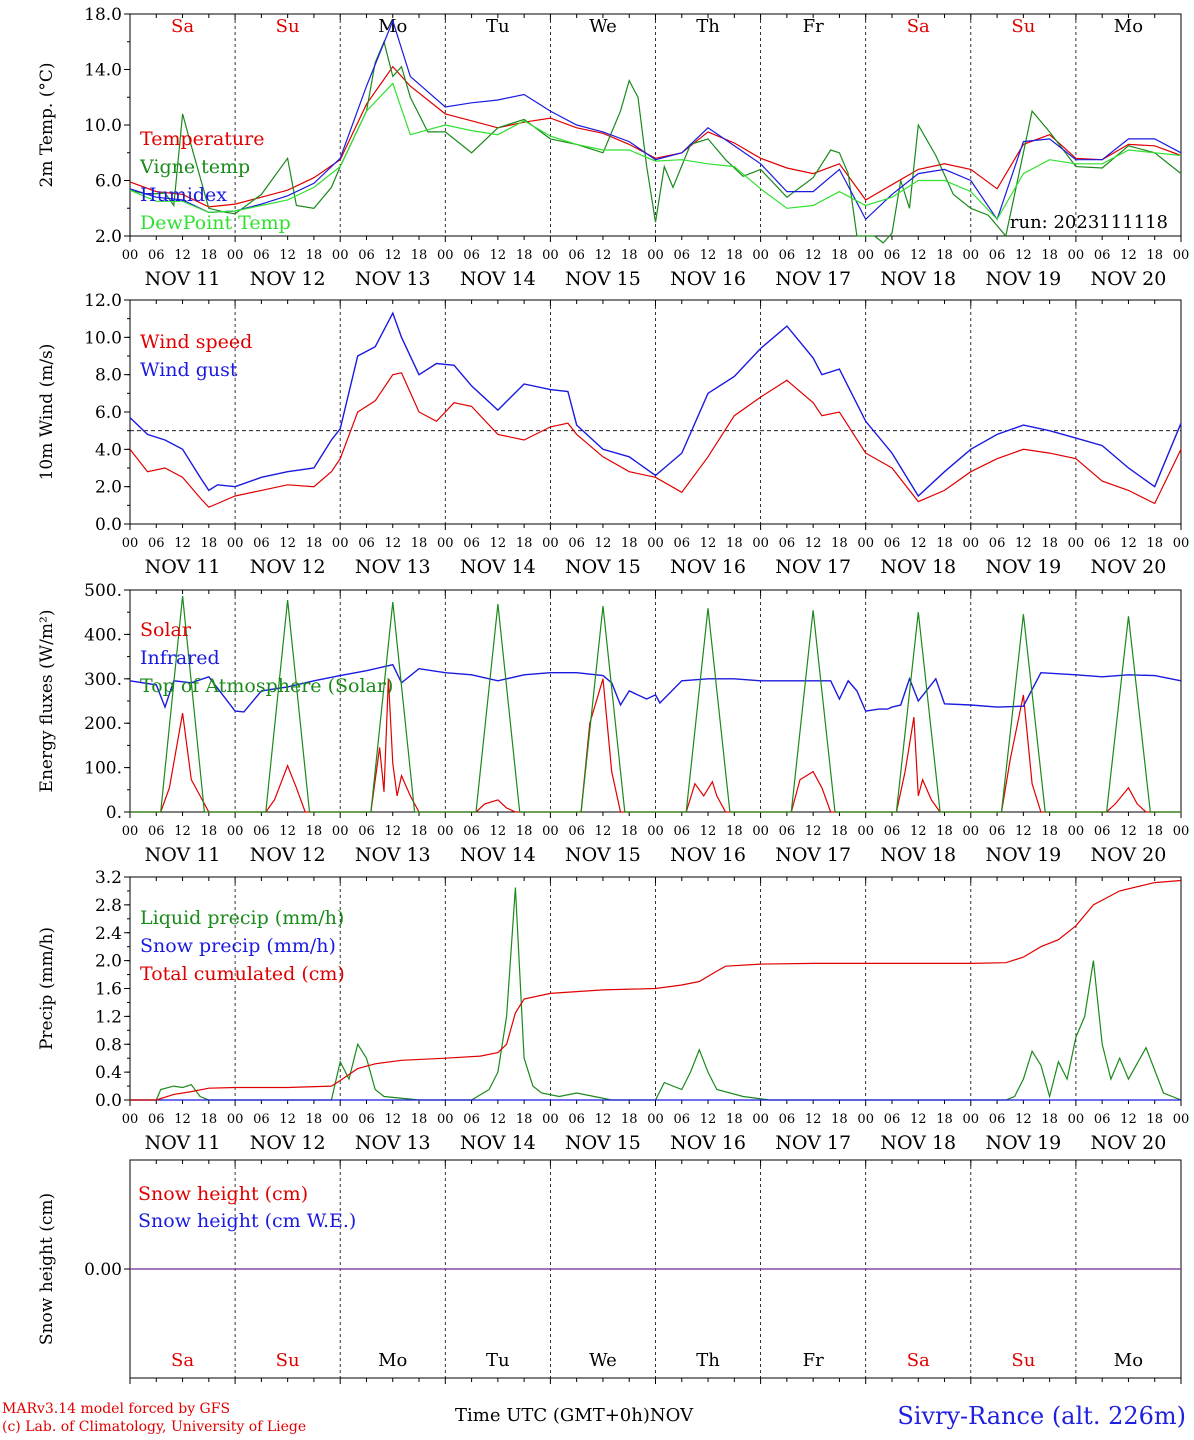  Describe the element at coordinates (103, 635) in the screenshot. I see `y-tick-label: 400.` at that location.